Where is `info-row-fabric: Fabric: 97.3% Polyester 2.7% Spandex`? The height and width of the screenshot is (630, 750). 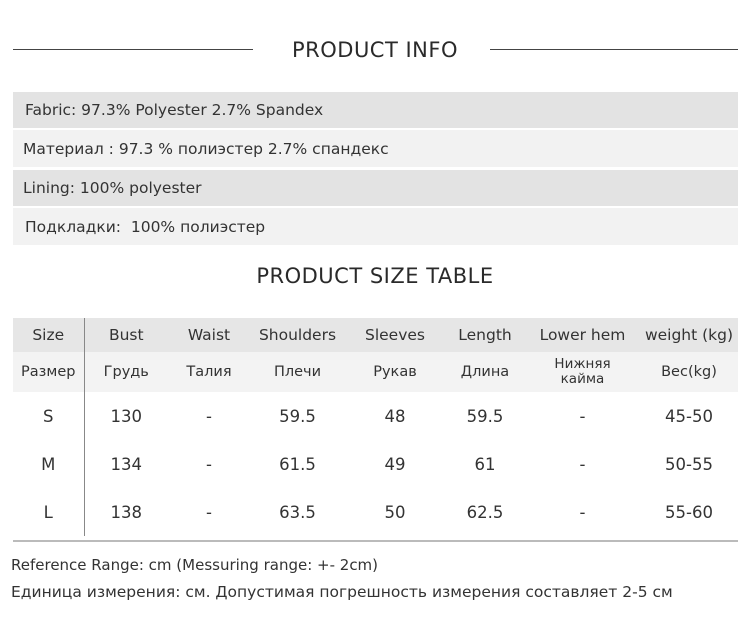 info-row-fabric: Fabric: 97.3% Polyester 2.7% Spandex is located at coordinates (375, 110).